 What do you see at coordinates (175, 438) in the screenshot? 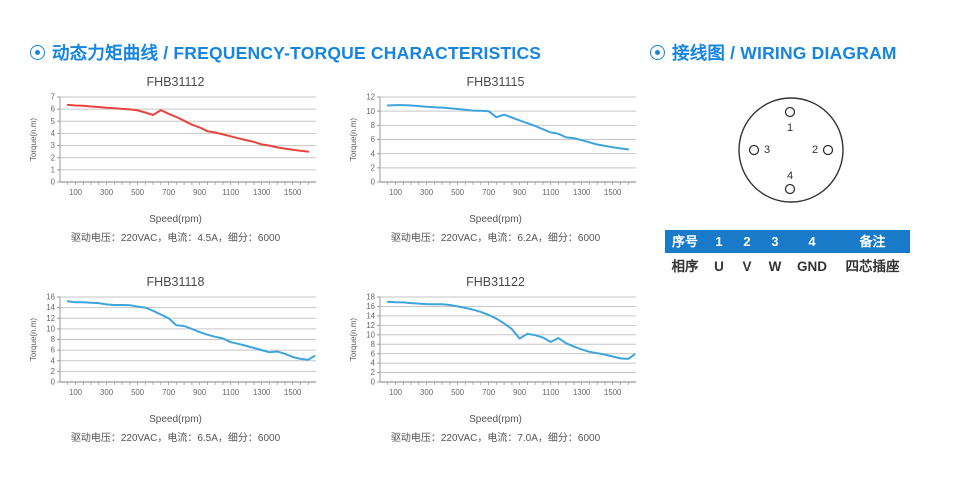
I see `chart-caption: 驱动电压：220VAC，电流：6.5A，细分：6000` at bounding box center [175, 438].